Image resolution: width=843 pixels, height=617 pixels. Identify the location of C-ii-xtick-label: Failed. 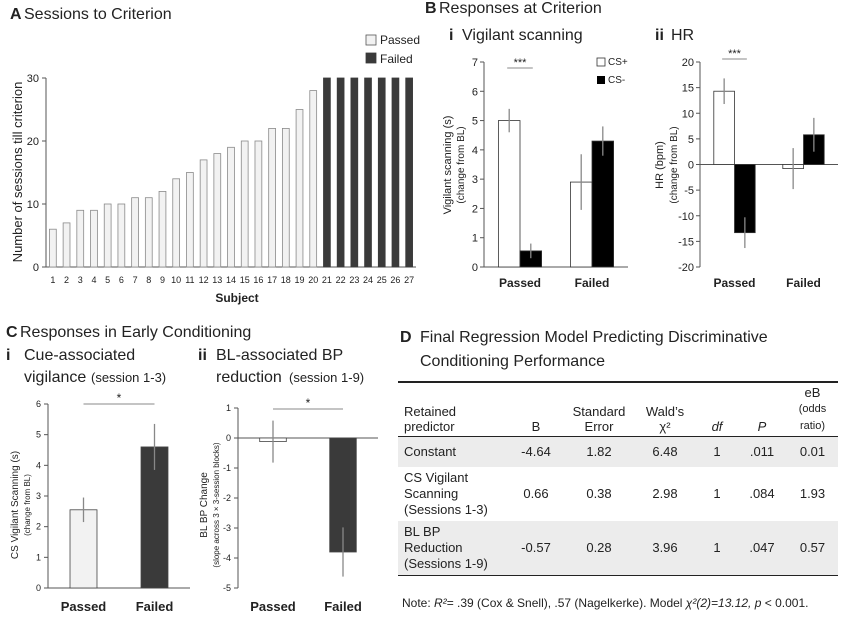
(343, 606).